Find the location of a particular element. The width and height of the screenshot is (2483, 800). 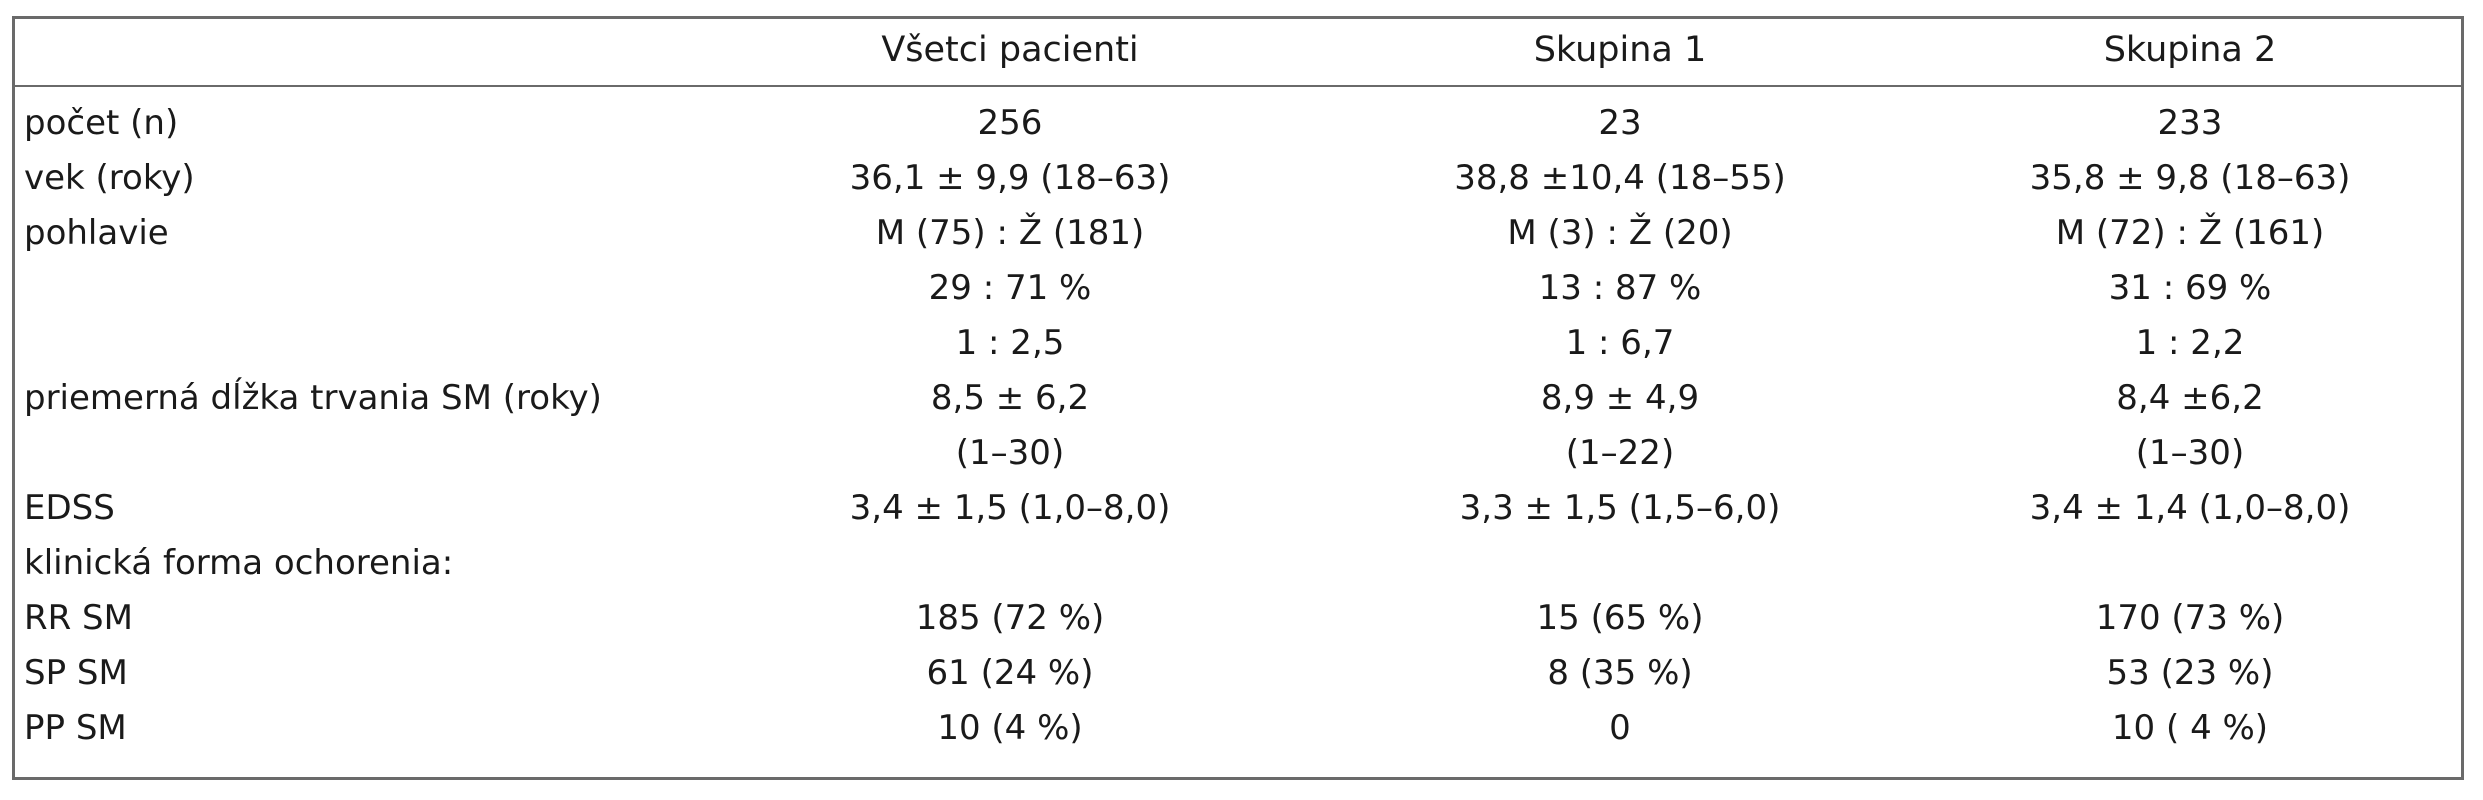

cell-group-1: 1 : 6,7 is located at coordinates (1620, 343).